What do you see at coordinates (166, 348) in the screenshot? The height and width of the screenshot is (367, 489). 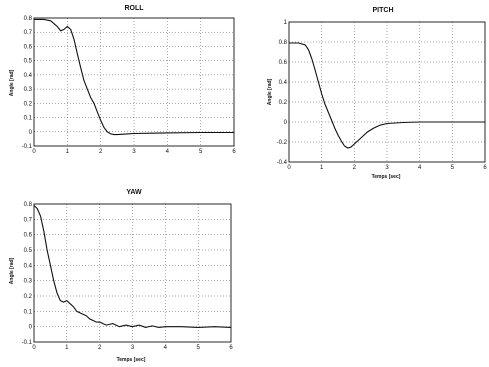 I see `yaw-xtick-label: 4` at bounding box center [166, 348].